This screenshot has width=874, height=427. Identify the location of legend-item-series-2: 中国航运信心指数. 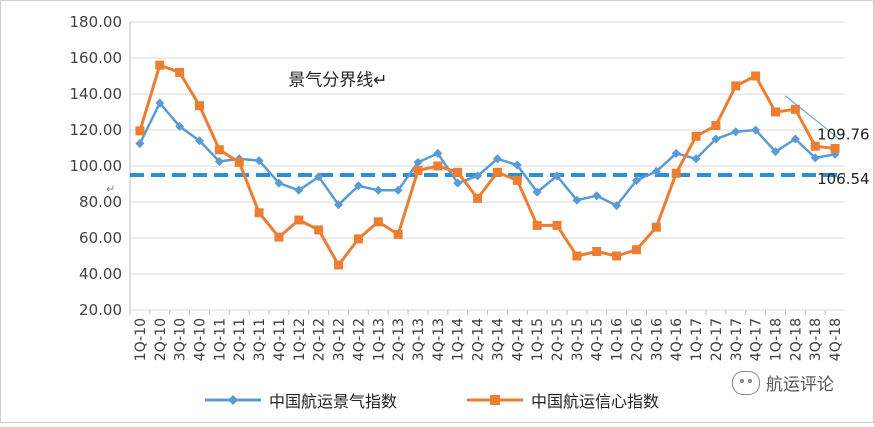
(563, 400).